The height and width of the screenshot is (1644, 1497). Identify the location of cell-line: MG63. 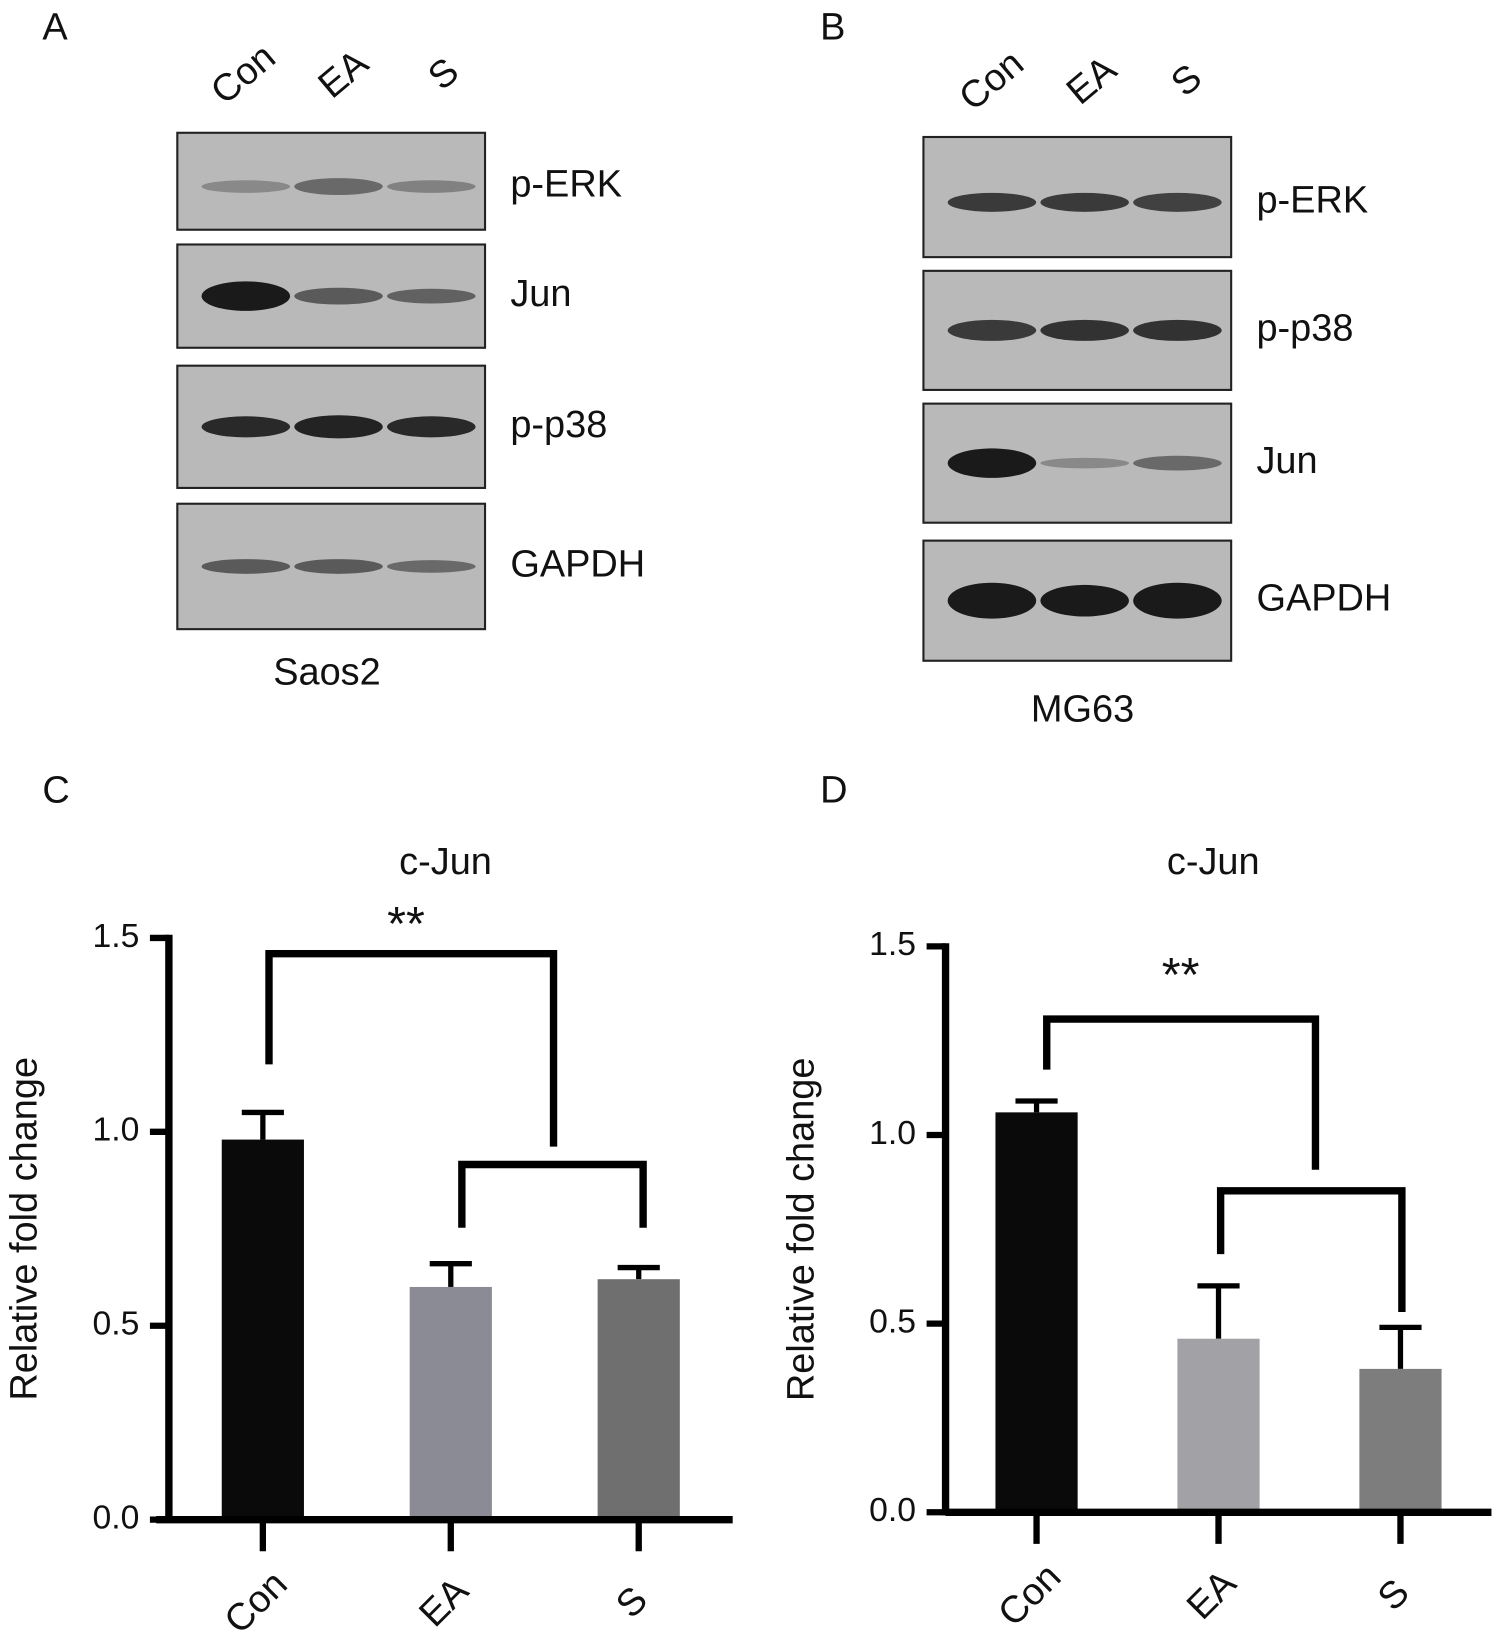
(1082, 709).